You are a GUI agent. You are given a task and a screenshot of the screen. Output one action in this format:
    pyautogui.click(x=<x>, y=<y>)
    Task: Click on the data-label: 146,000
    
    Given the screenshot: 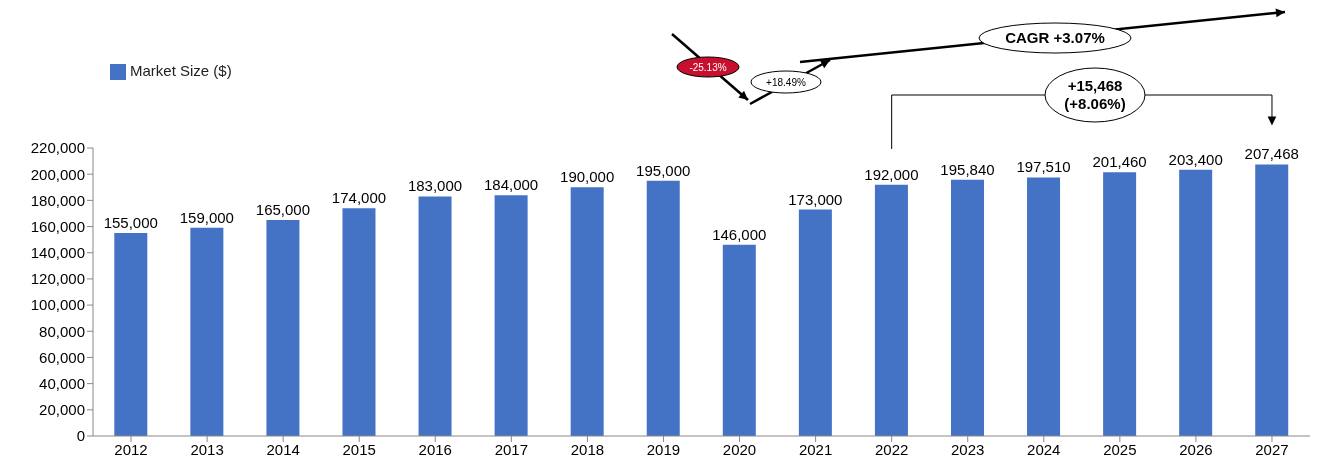 What is the action you would take?
    pyautogui.click(x=739, y=234)
    